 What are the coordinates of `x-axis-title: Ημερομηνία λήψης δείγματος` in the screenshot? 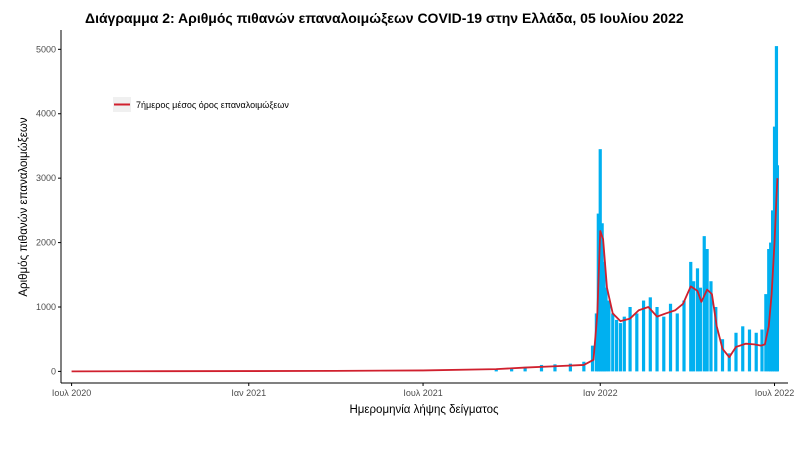 It's located at (424, 410).